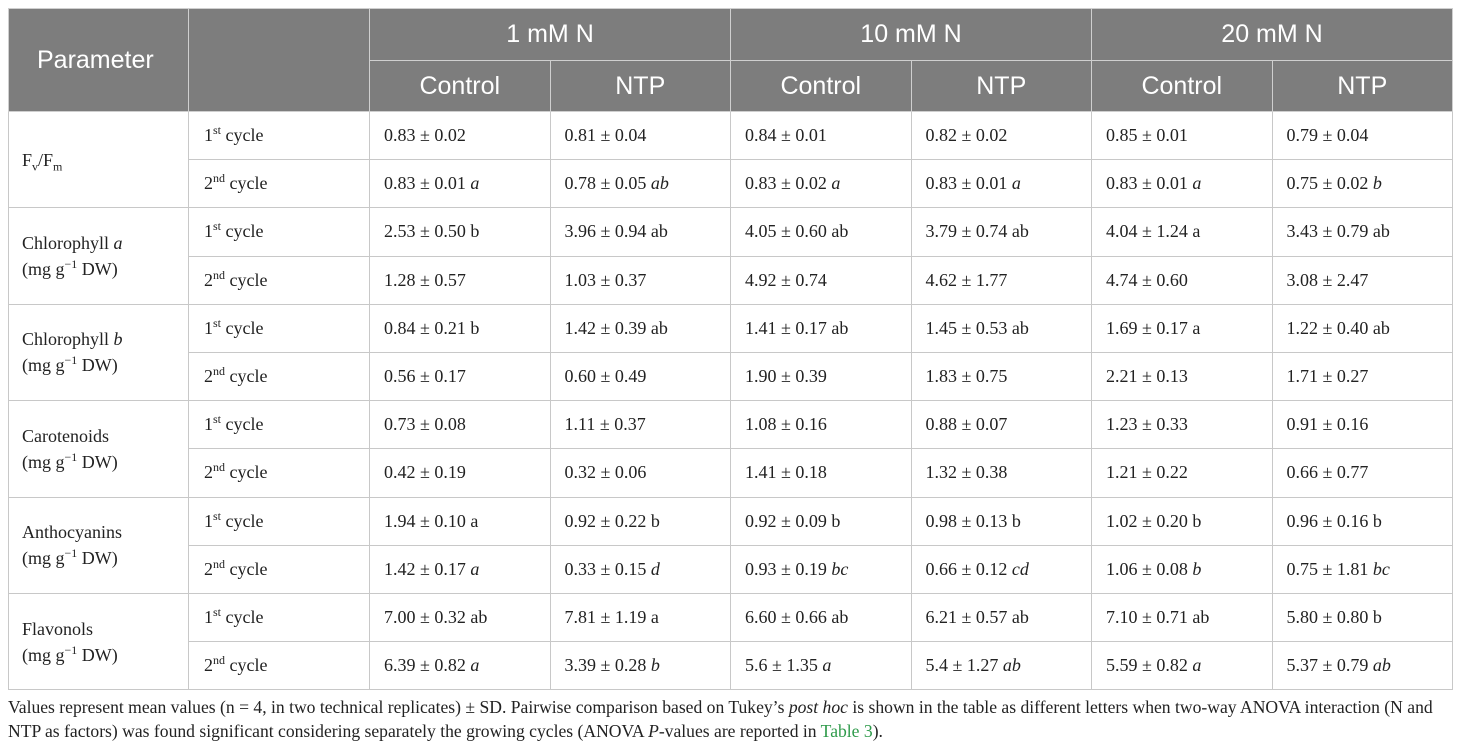 The image size is (1460, 752). Describe the element at coordinates (640, 666) in the screenshot. I see `value-cell: 3.39 ± 0.28 b` at that location.